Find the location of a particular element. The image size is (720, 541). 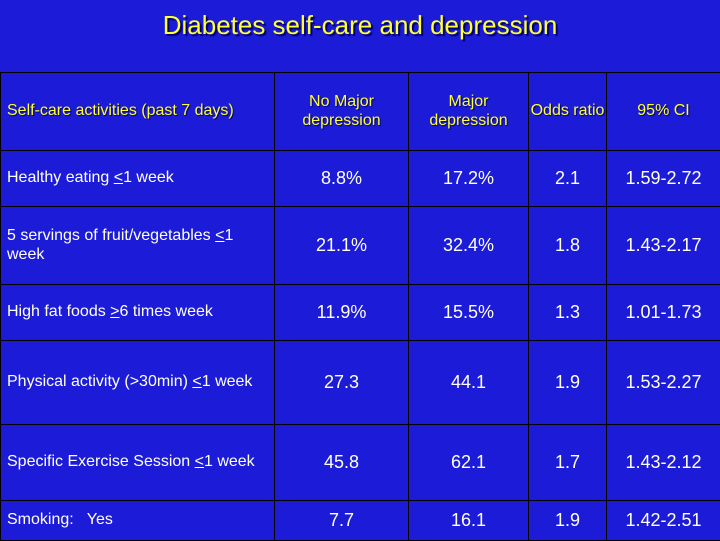

no-major-cell: 11.9% is located at coordinates (342, 313).